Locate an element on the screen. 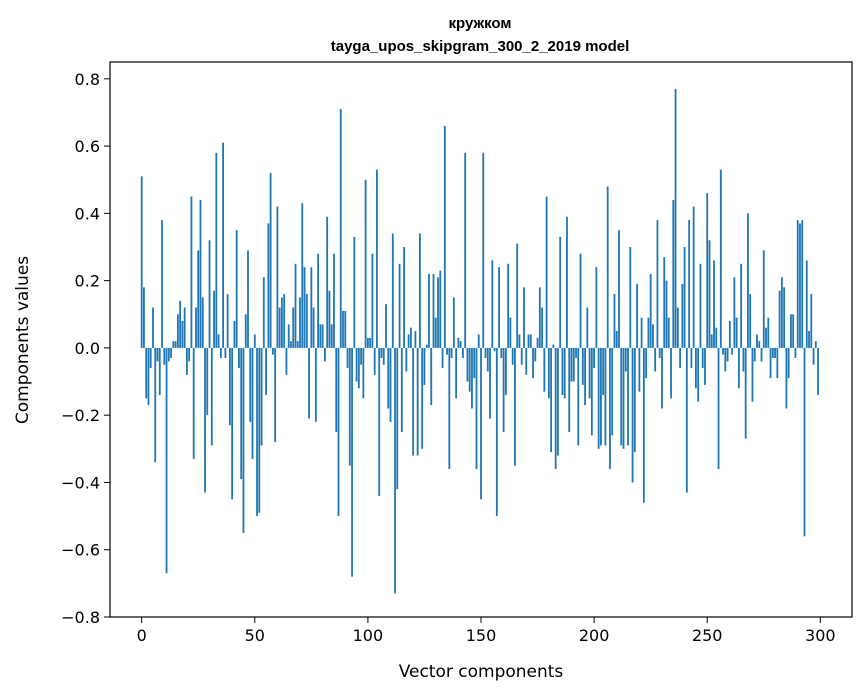 The height and width of the screenshot is (696, 867). x-tick-label: 0 is located at coordinates (142, 635).